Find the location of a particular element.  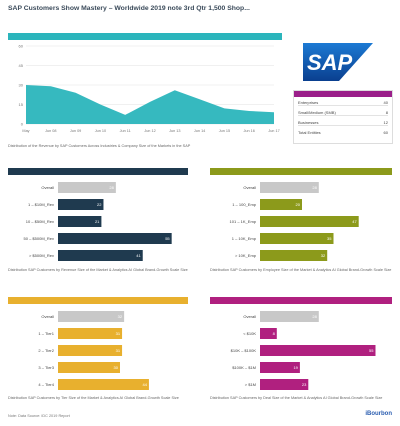

sap-logo: SAP is located at coordinates (338, 62).